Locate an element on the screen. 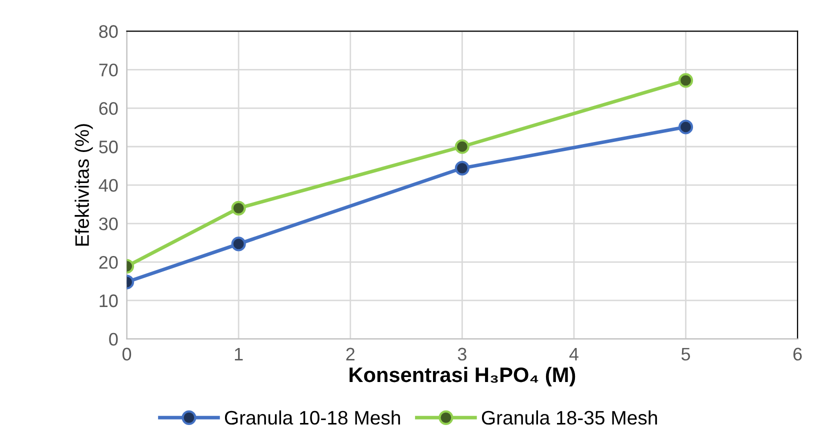 The image size is (818, 446). y-axis-title: Efektivitas (%) is located at coordinates (83, 185).